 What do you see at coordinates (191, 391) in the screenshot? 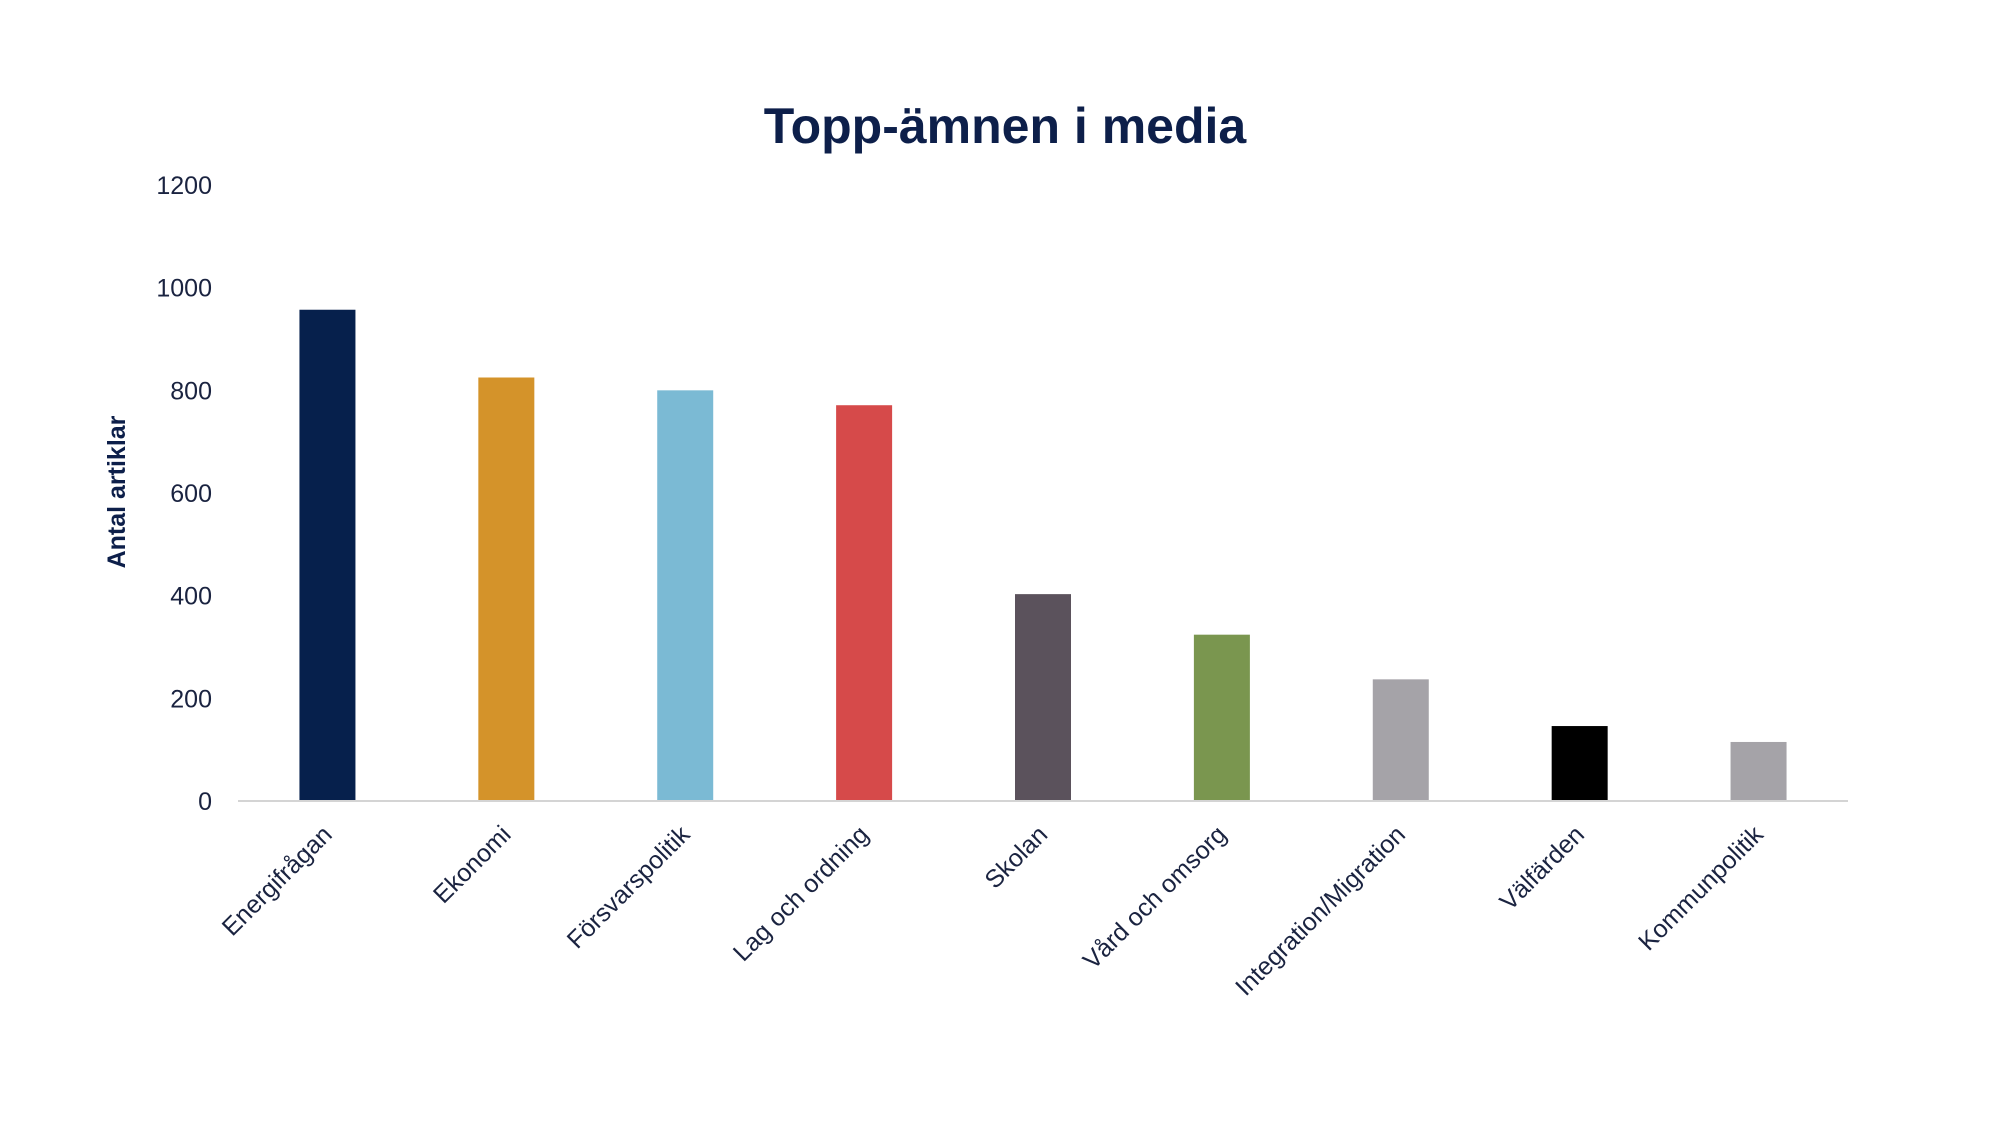
I see `y-tick-label: 800` at bounding box center [191, 391].